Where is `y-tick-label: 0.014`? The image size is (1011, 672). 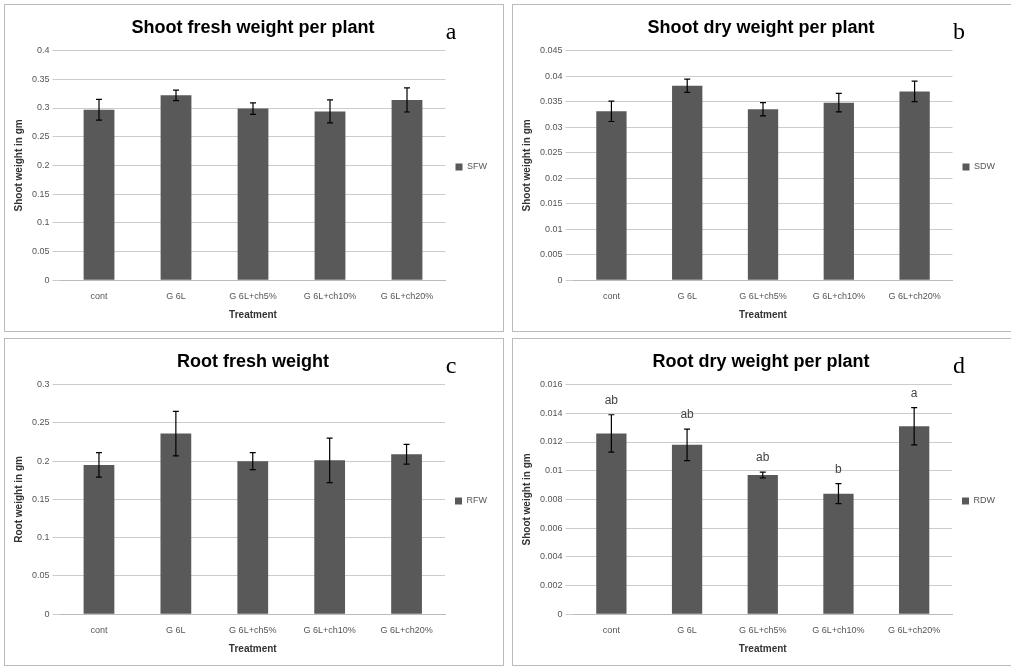 y-tick-label: 0.014 is located at coordinates (551, 412).